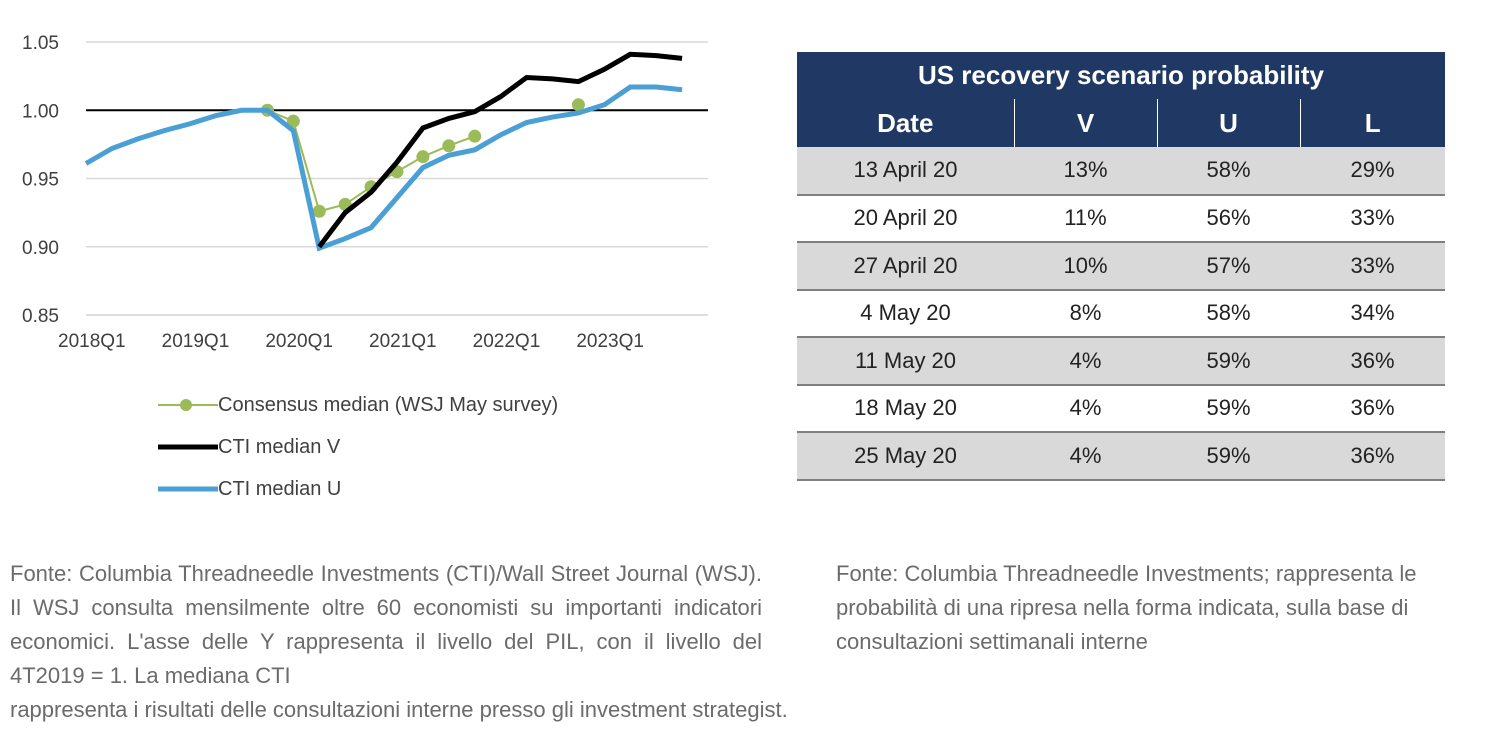  I want to click on header-l: L, so click(1372, 123).